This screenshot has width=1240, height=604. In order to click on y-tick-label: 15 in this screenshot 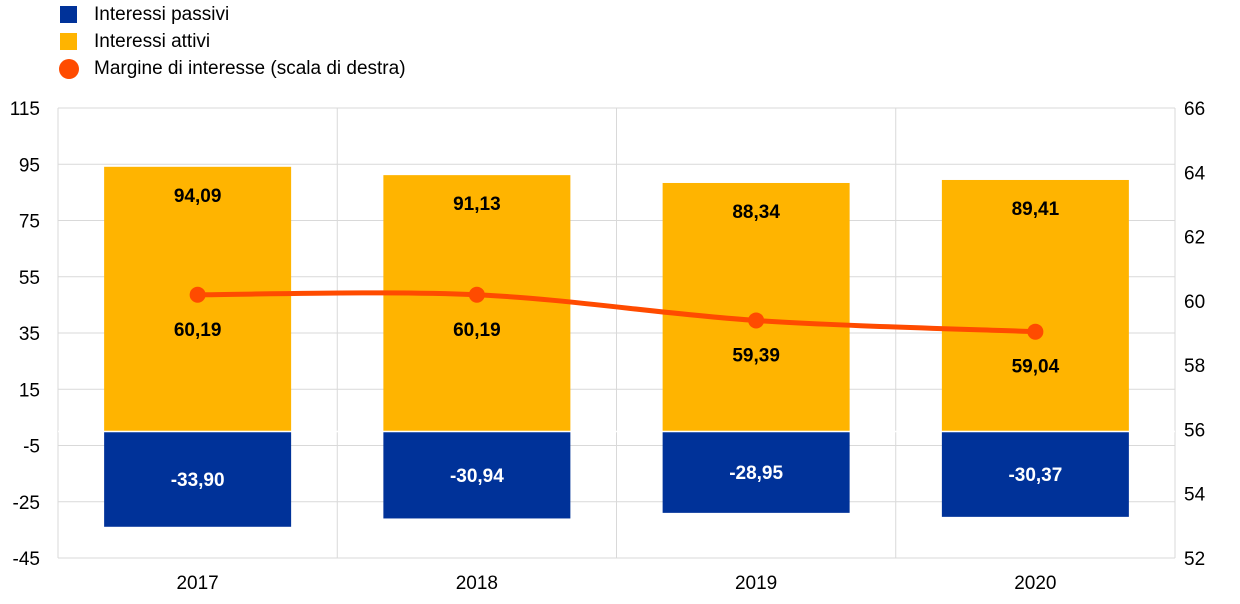, I will do `click(29, 390)`.